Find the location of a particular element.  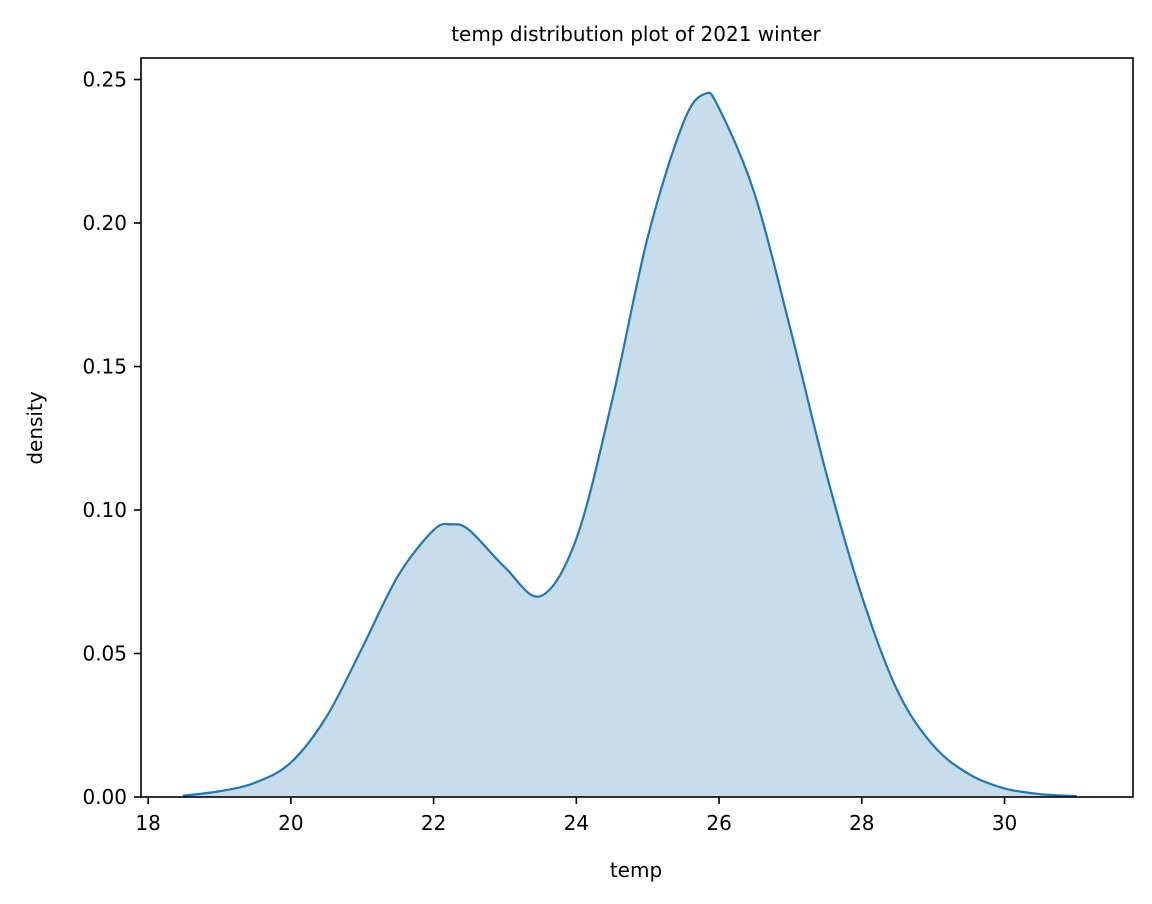

y-tick-label: 0.00 is located at coordinates (104, 797).